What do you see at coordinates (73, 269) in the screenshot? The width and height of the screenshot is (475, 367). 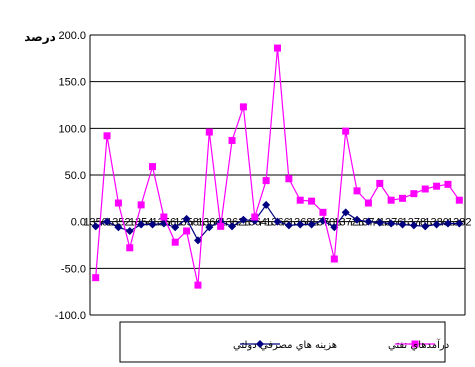 I see `y-tick-label: -50.0` at bounding box center [73, 269].